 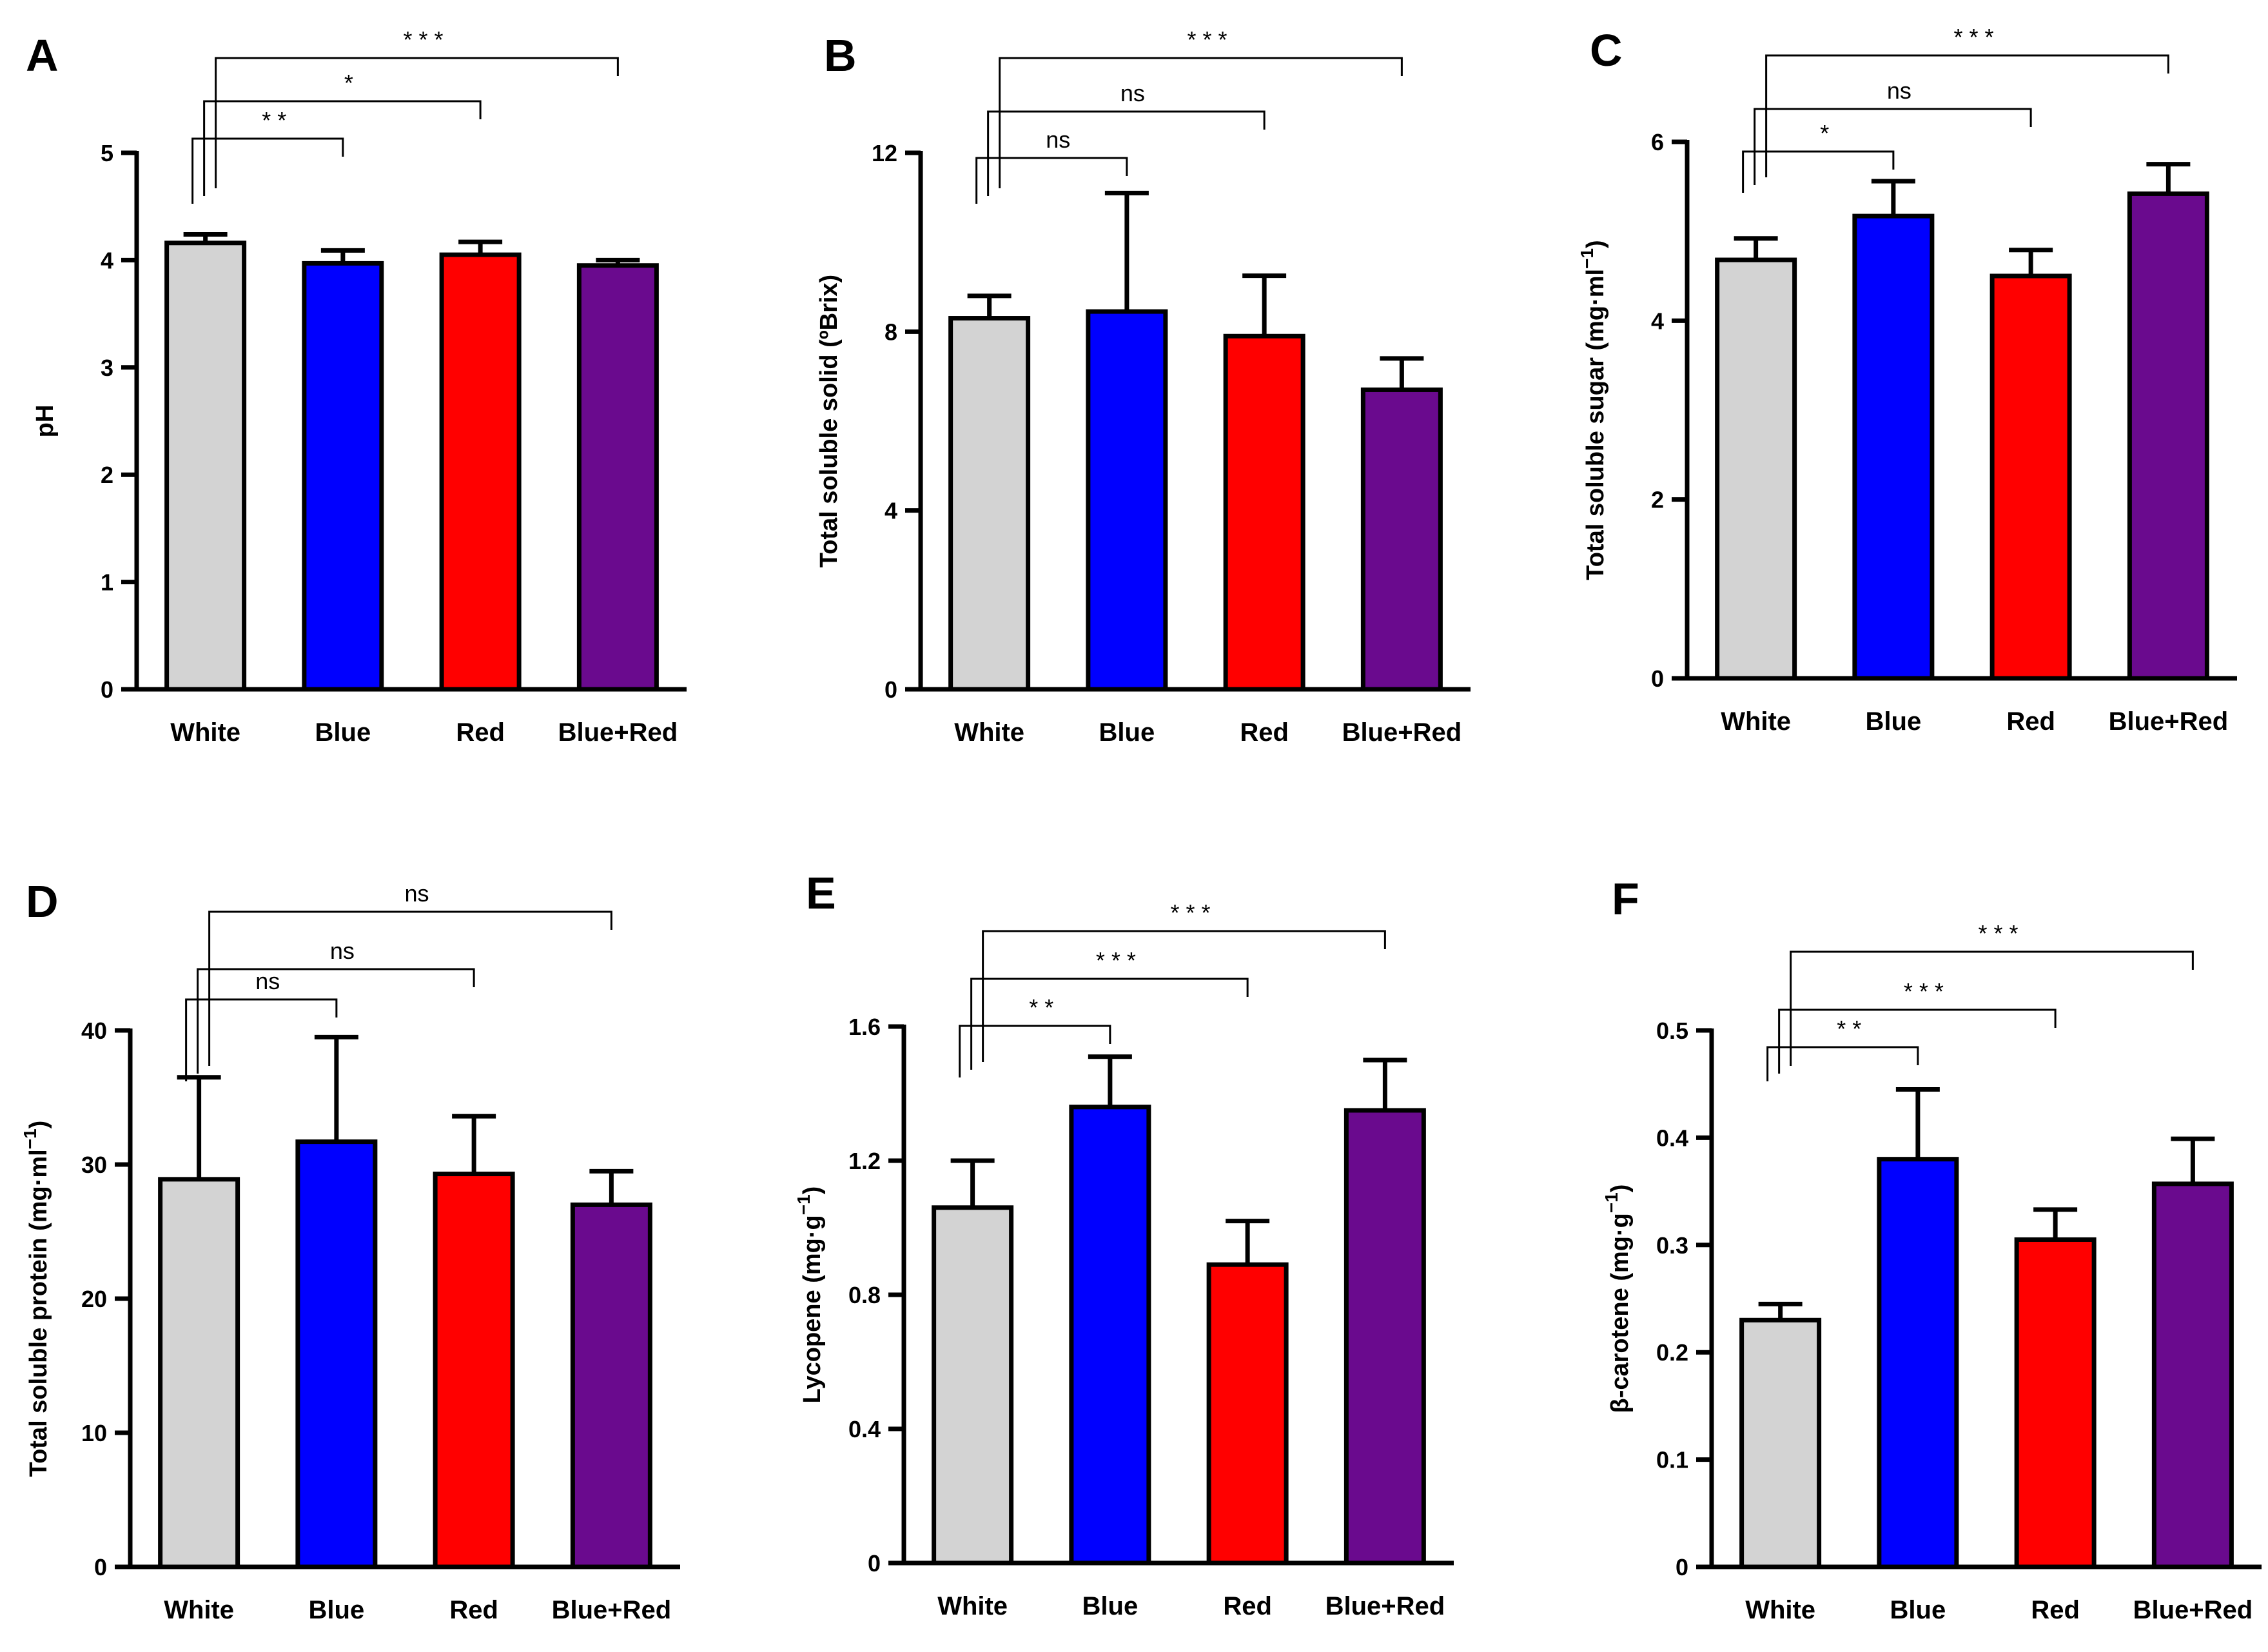 What do you see at coordinates (821, 893) in the screenshot?
I see `panel-label: E` at bounding box center [821, 893].